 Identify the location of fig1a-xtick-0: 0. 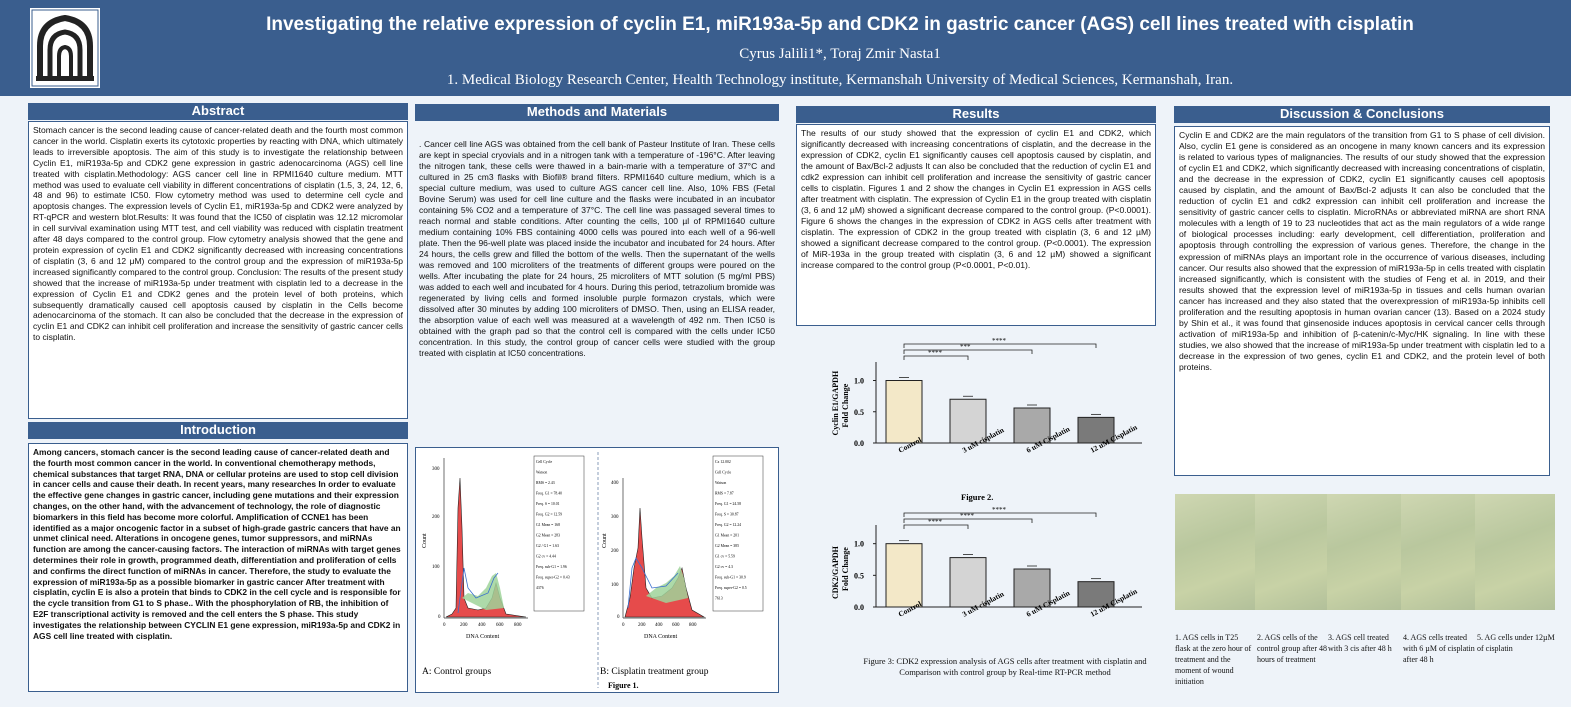
(444, 625).